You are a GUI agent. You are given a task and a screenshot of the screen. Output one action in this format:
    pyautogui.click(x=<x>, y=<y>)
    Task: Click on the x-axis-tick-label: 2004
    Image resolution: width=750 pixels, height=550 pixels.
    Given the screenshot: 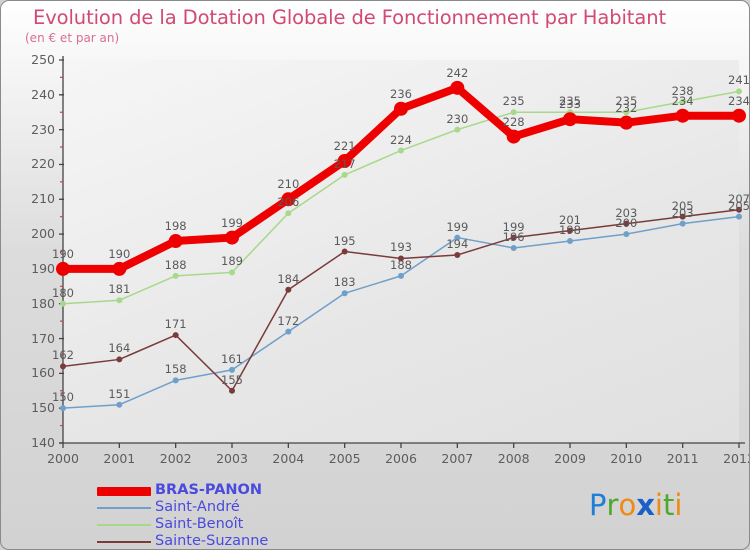 What is the action you would take?
    pyautogui.click(x=288, y=458)
    